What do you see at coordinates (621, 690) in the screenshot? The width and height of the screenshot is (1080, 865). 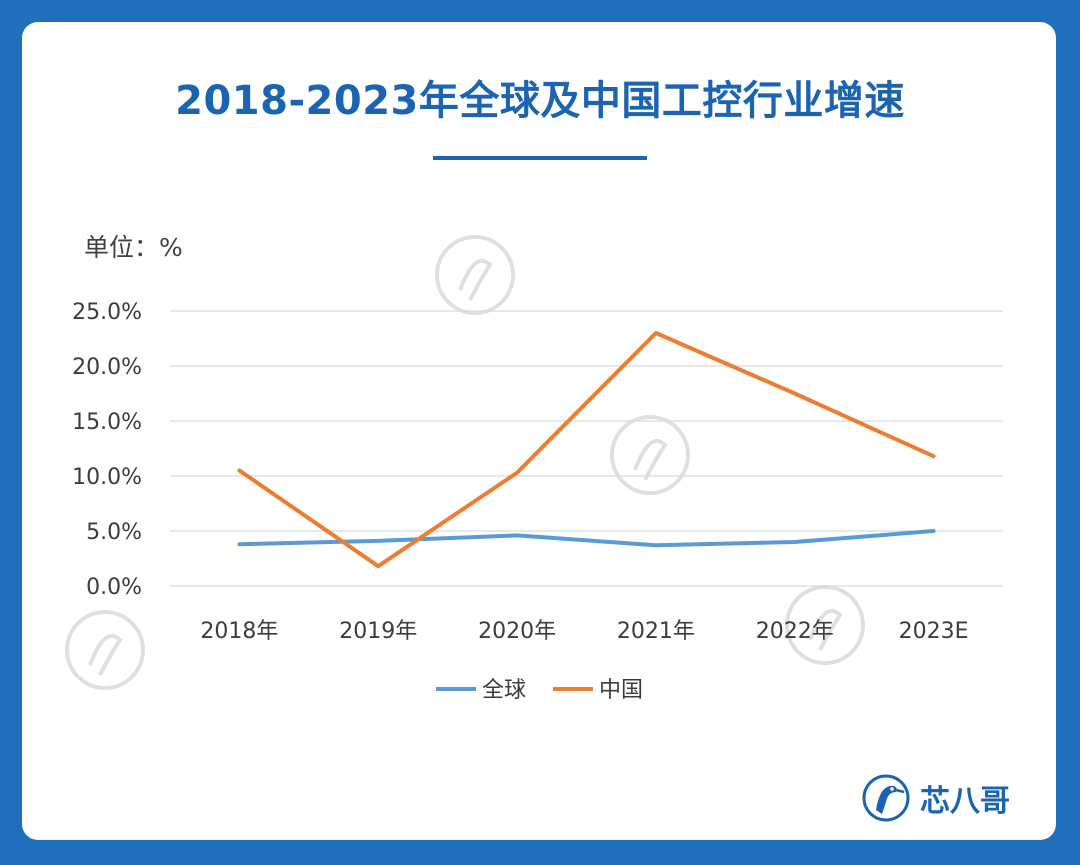 I see `legend-label: 中国` at bounding box center [621, 690].